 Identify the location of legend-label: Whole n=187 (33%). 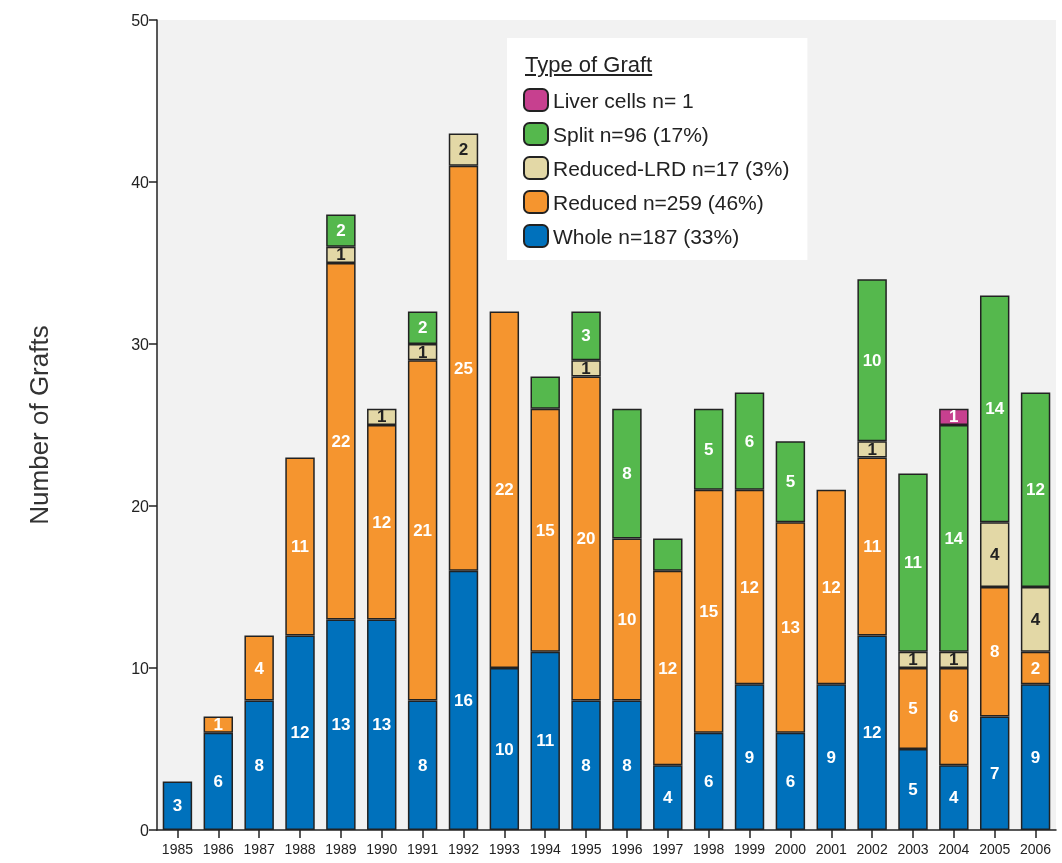
(646, 236).